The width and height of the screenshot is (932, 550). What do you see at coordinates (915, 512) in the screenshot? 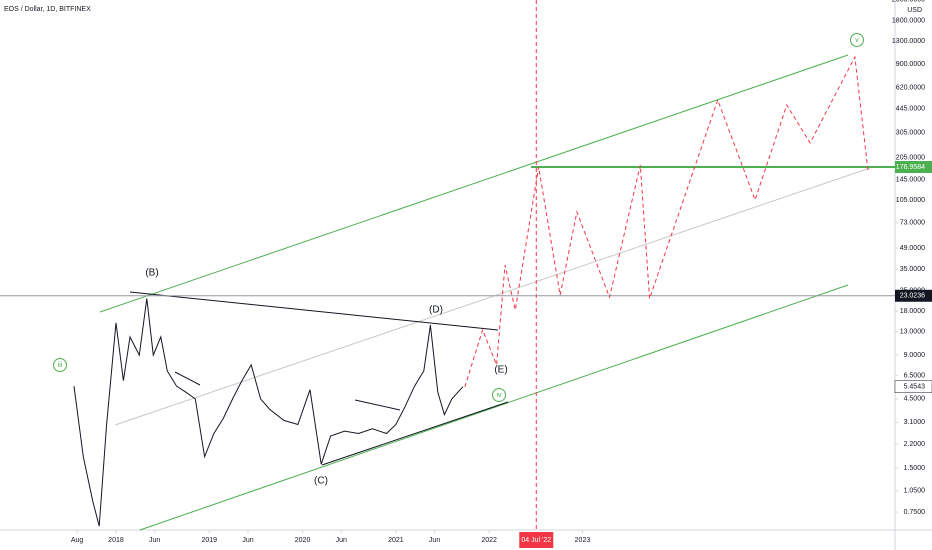
I see `y-tick-label: 0.7500` at bounding box center [915, 512].